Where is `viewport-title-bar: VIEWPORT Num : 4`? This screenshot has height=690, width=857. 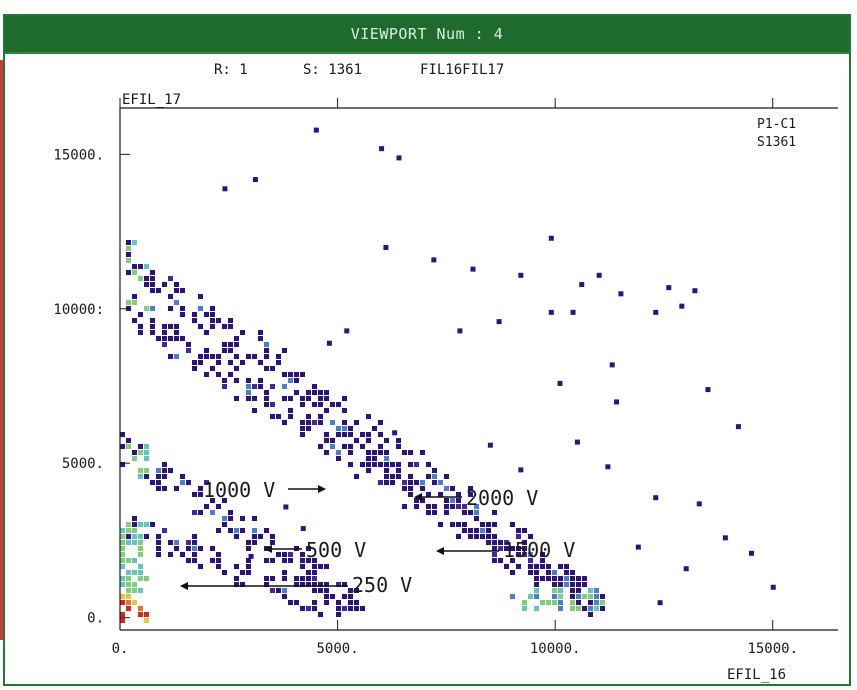 viewport-title-bar: VIEWPORT Num : 4 is located at coordinates (427, 35).